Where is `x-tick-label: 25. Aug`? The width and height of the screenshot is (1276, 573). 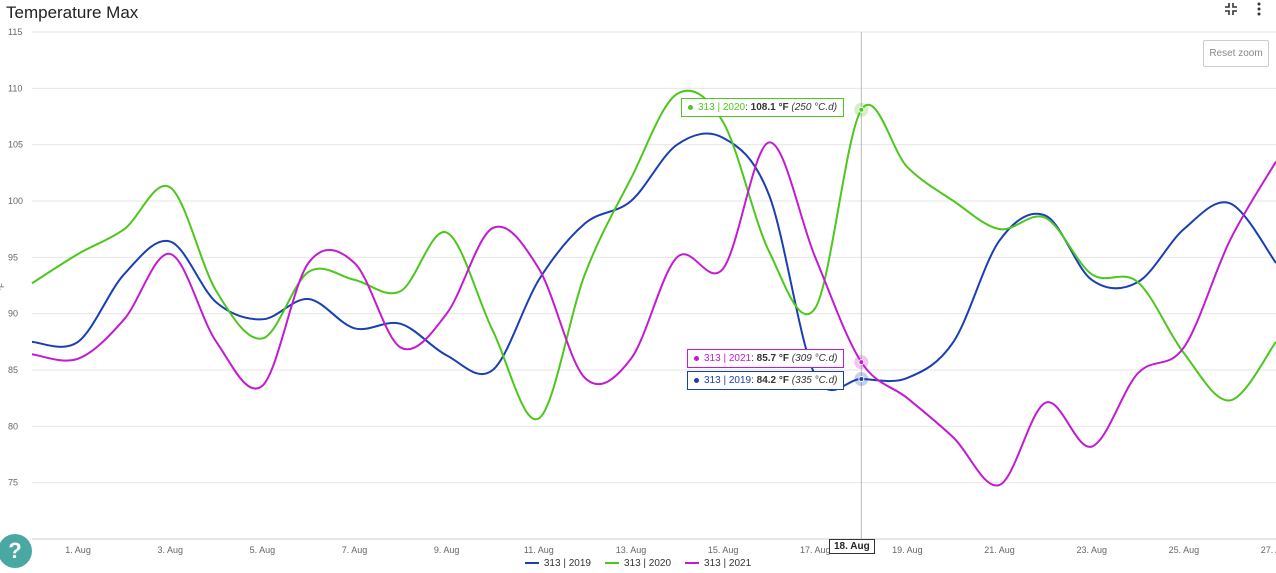
x-tick-label: 25. Aug is located at coordinates (1184, 550).